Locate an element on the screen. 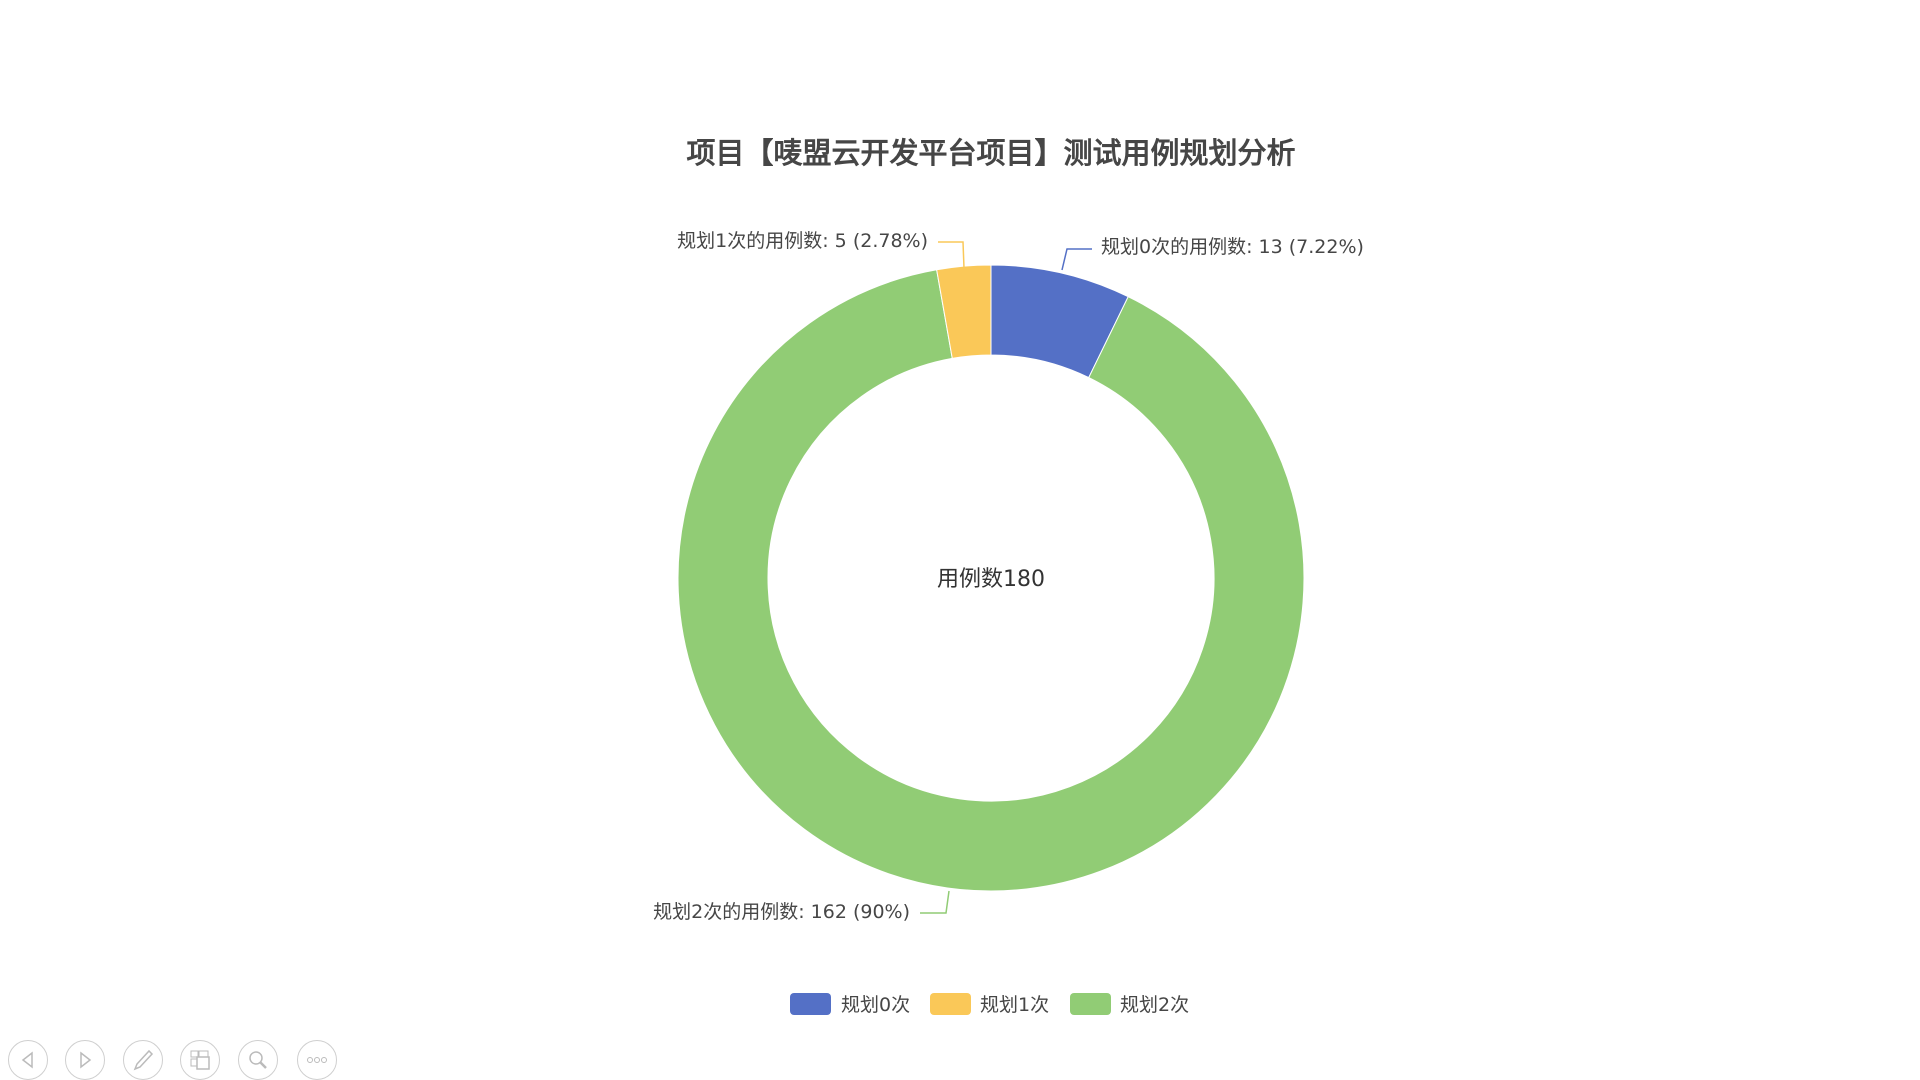  legend-item-1: 规划1次 is located at coordinates (989, 1004).